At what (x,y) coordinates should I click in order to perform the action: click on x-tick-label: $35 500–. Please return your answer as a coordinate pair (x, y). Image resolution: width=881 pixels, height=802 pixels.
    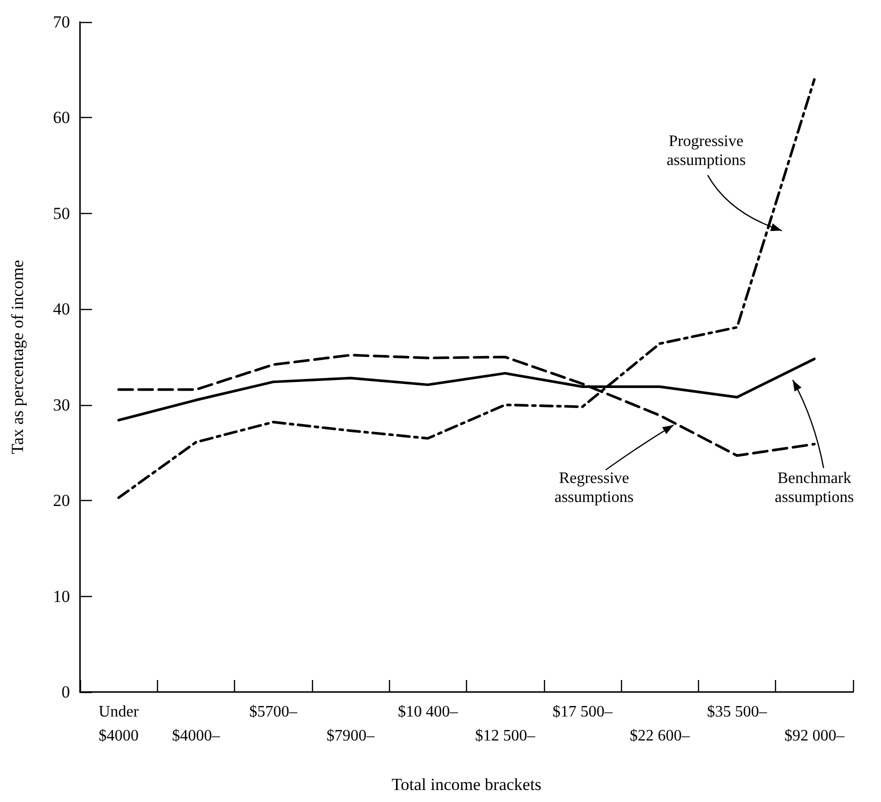
    Looking at the image, I should click on (737, 712).